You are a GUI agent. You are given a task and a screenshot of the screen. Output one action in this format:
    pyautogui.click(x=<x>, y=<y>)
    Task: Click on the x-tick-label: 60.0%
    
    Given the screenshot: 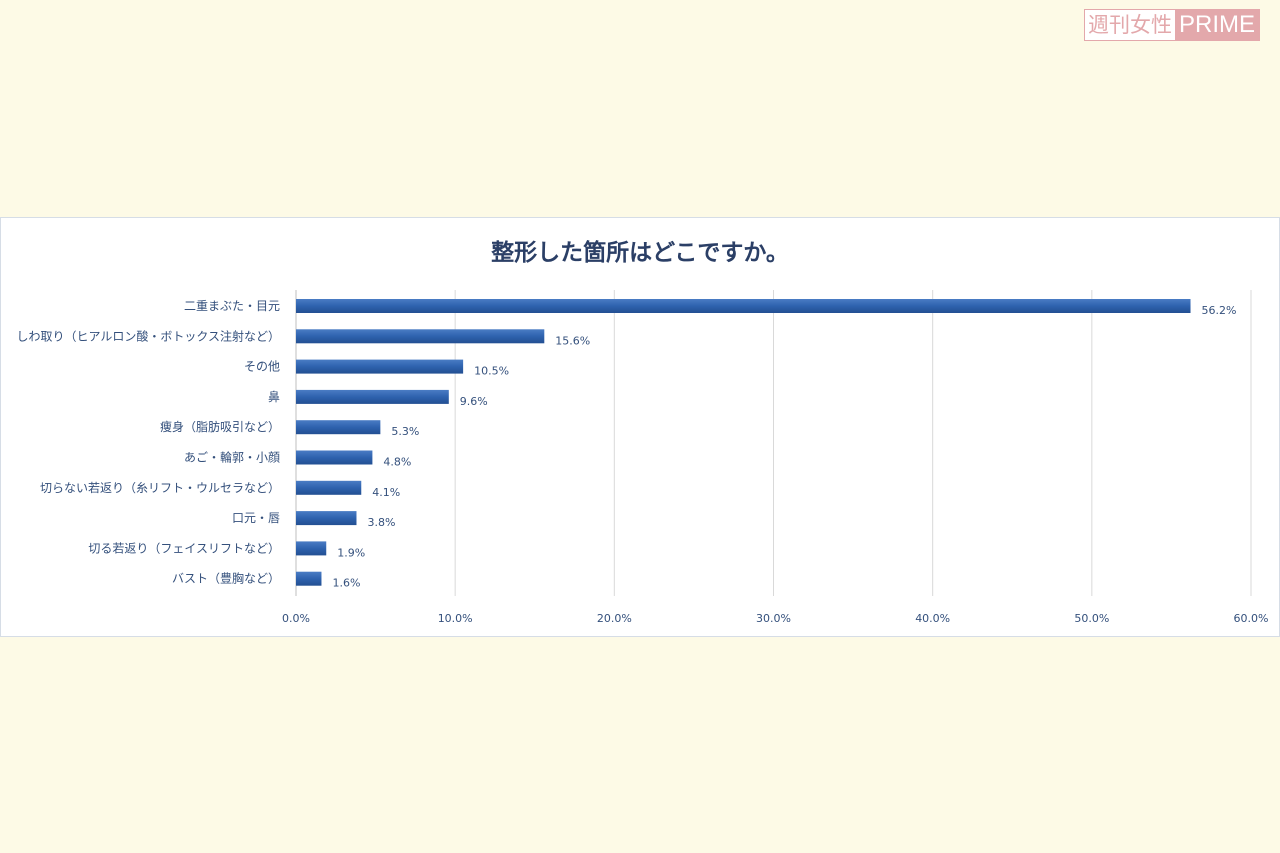 What is the action you would take?
    pyautogui.click(x=1251, y=618)
    